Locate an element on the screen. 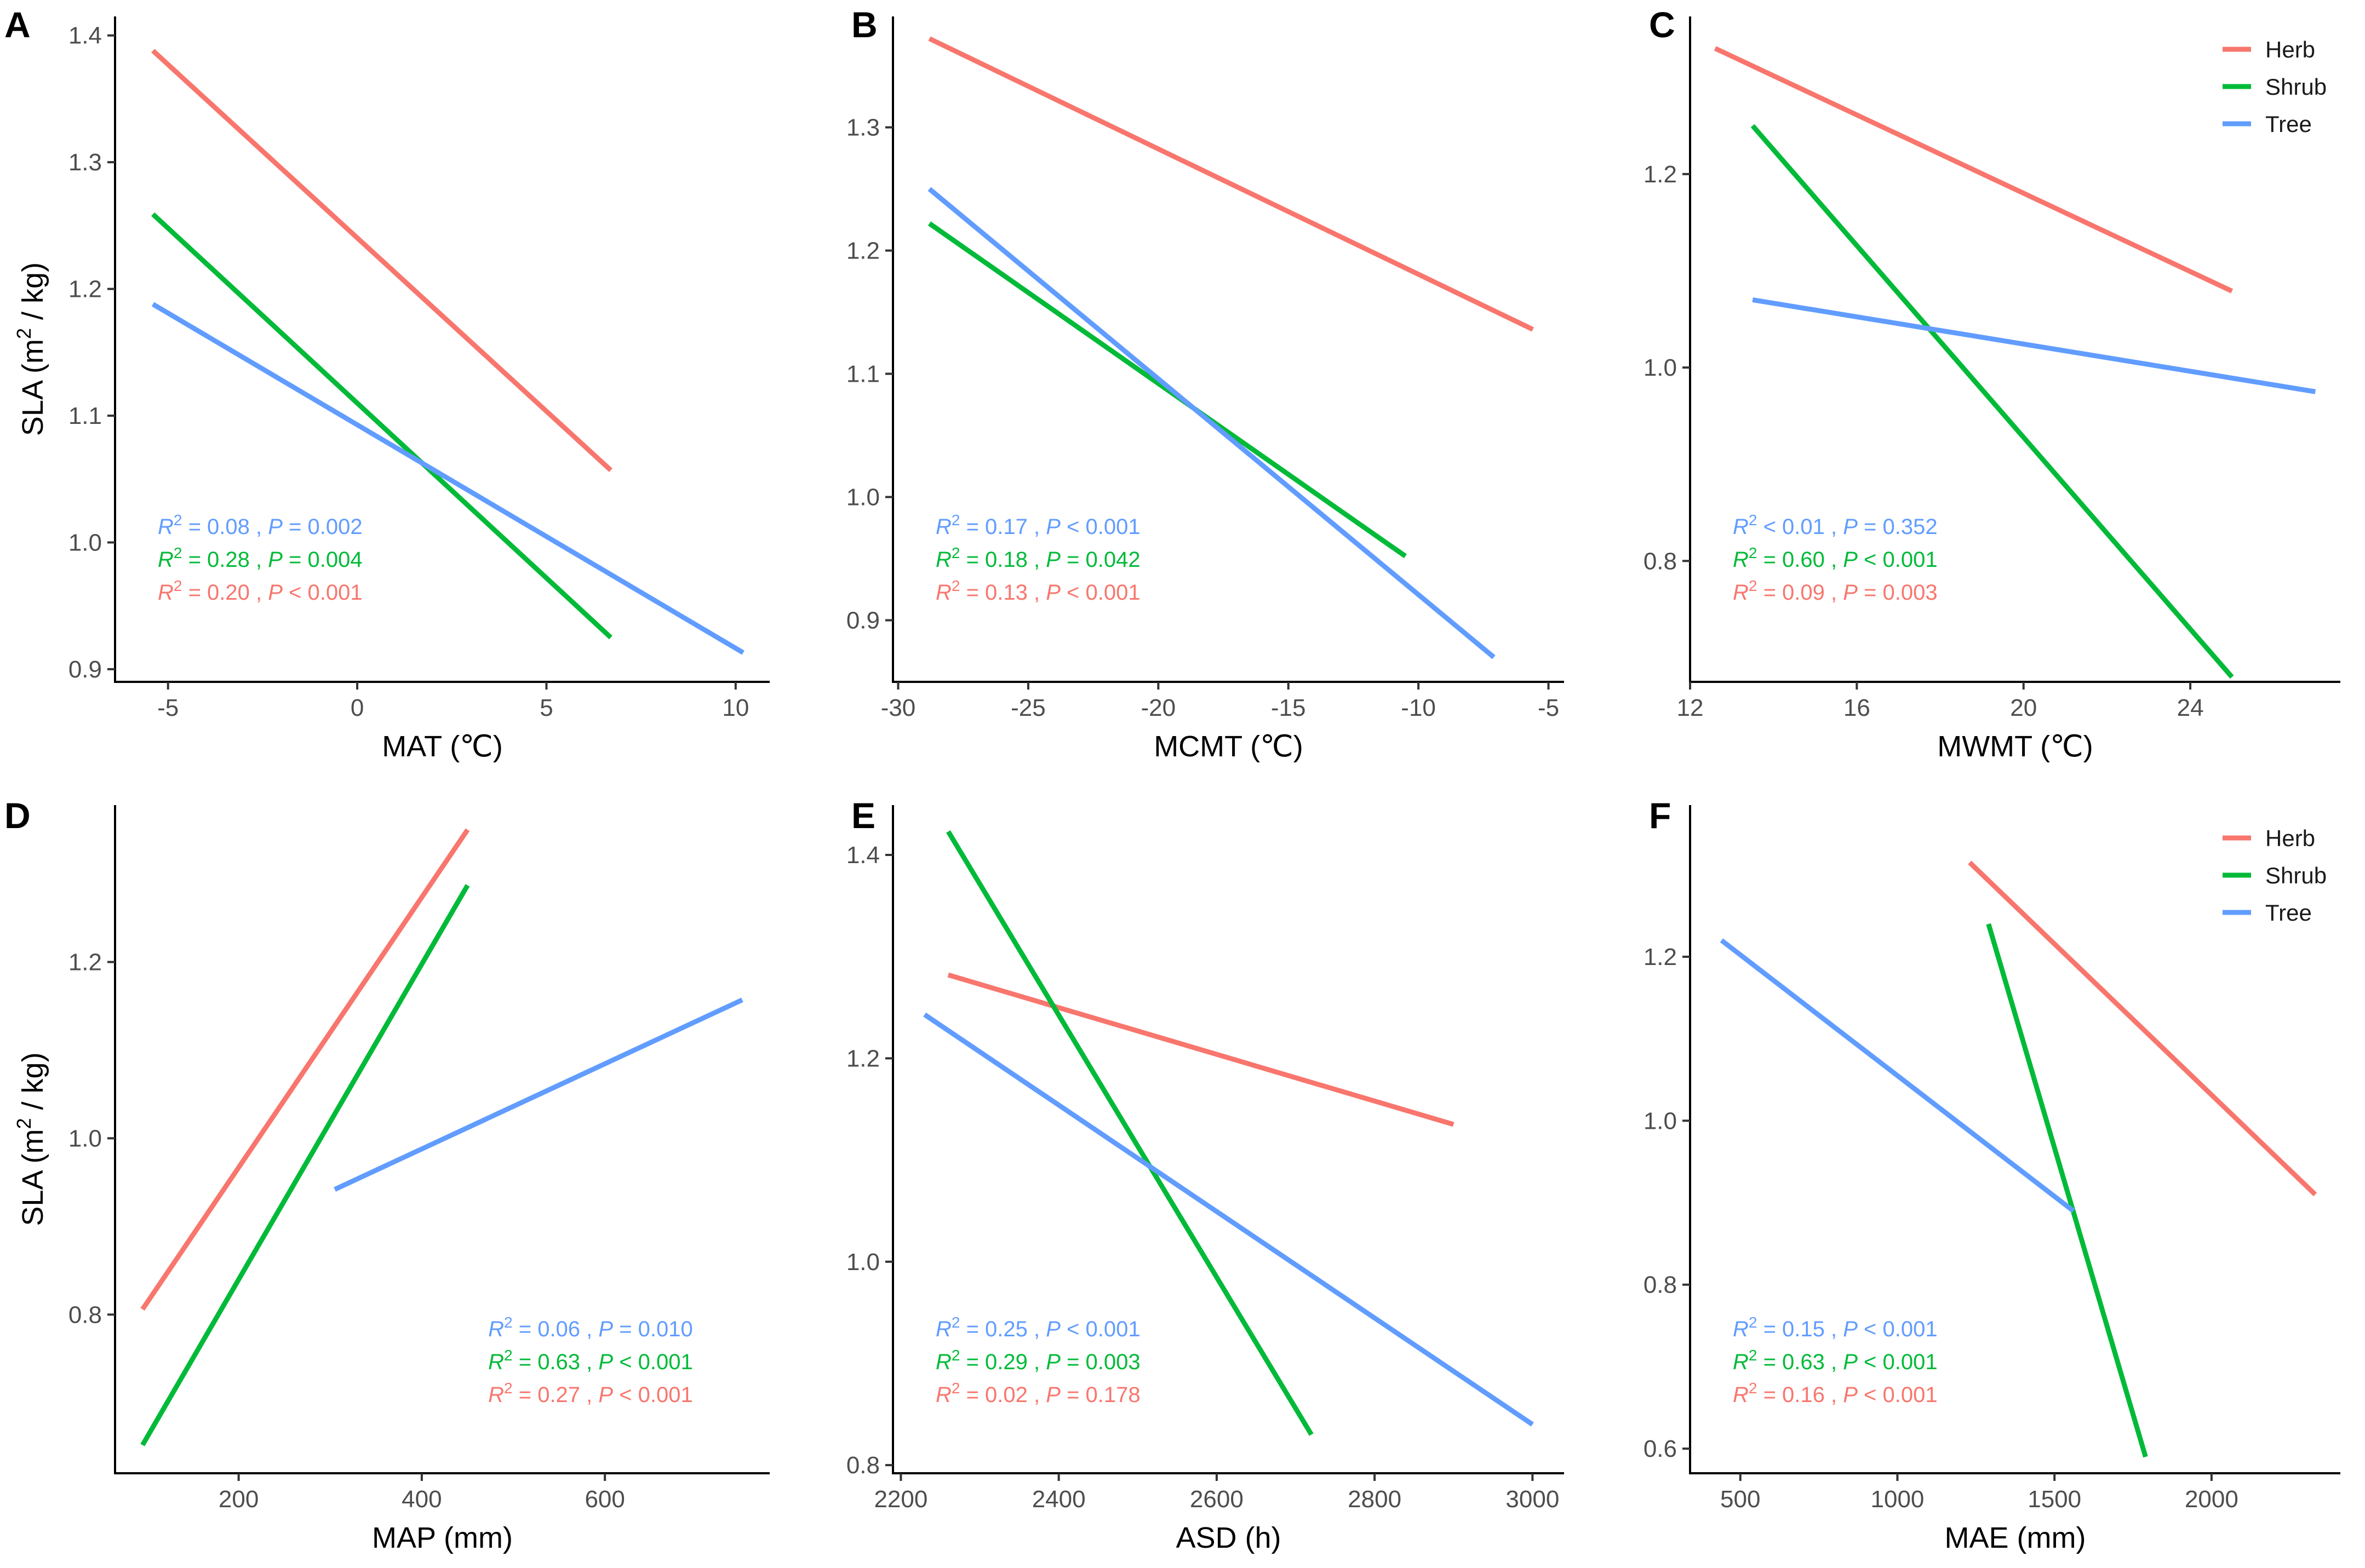  x-tick-label: 600 is located at coordinates (605, 1499).